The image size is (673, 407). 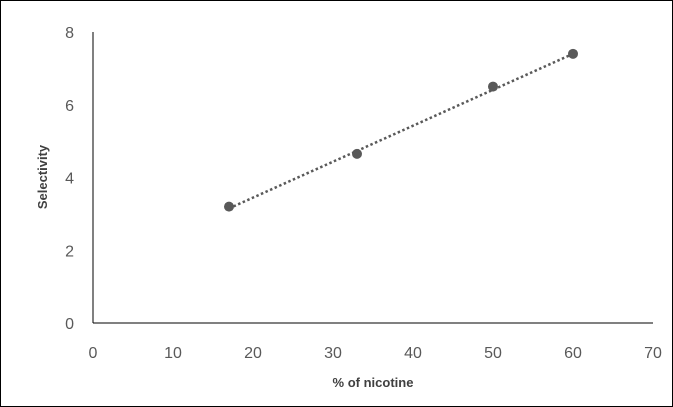 I want to click on x-tick-label: 70, so click(x=653, y=353).